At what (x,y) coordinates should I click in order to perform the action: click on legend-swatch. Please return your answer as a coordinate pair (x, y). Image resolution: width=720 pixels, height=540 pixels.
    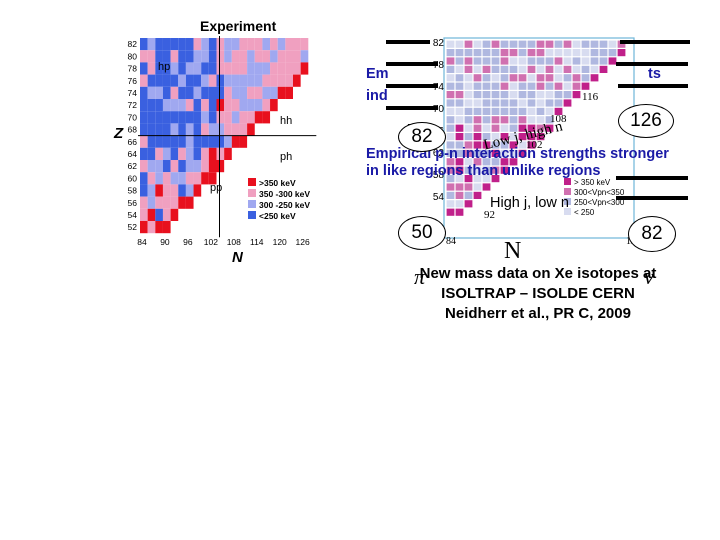
    Looking at the image, I should click on (567, 201).